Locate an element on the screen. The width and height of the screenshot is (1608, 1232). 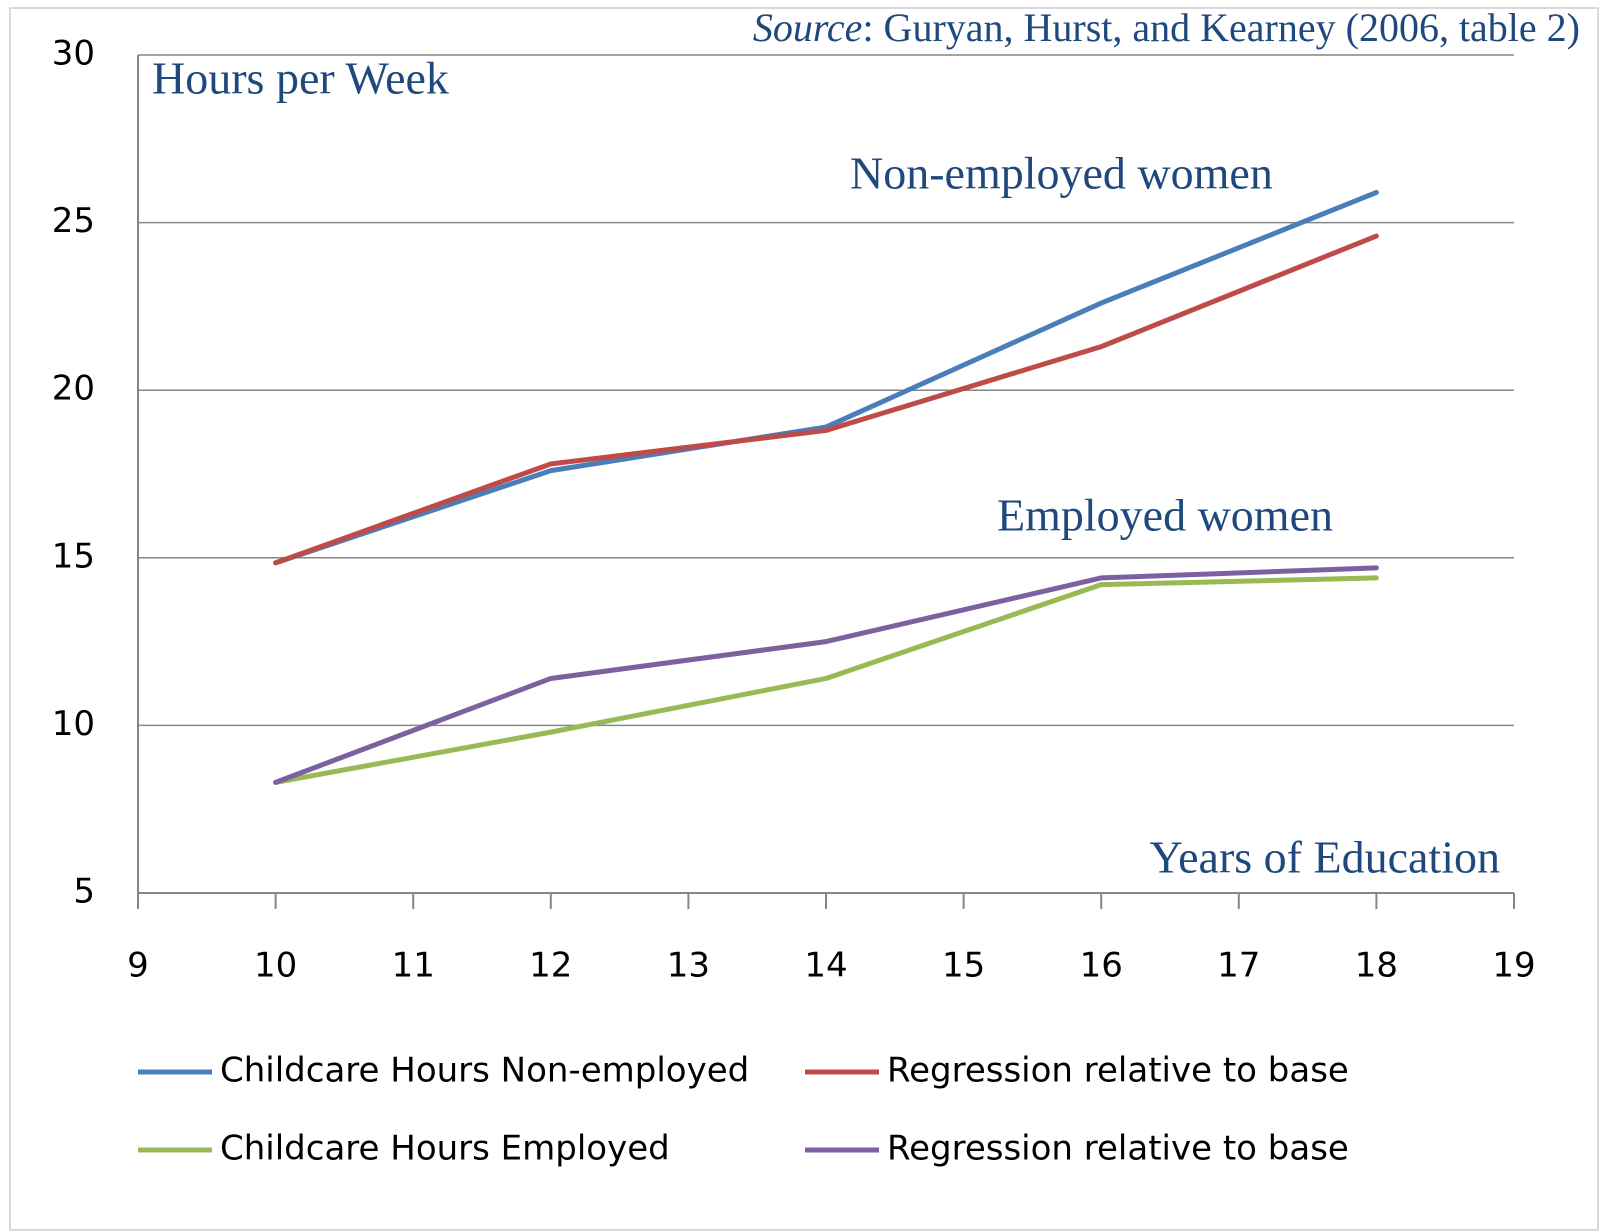
x-tick-label: 12 is located at coordinates (550, 966).